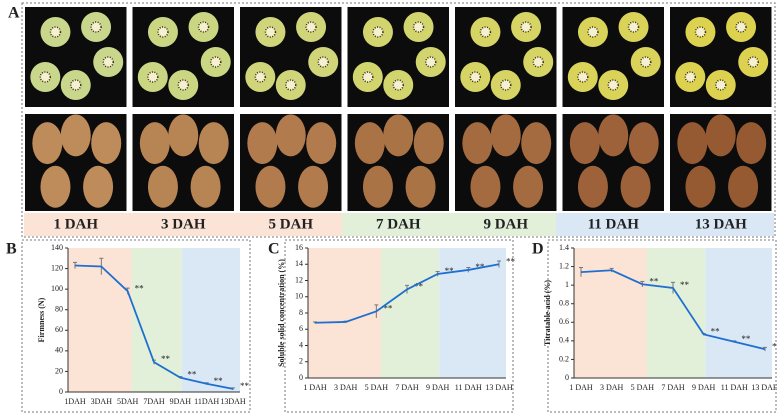 This screenshot has height=414, width=777. I want to click on y-tick-label: 1, so click(567, 284).